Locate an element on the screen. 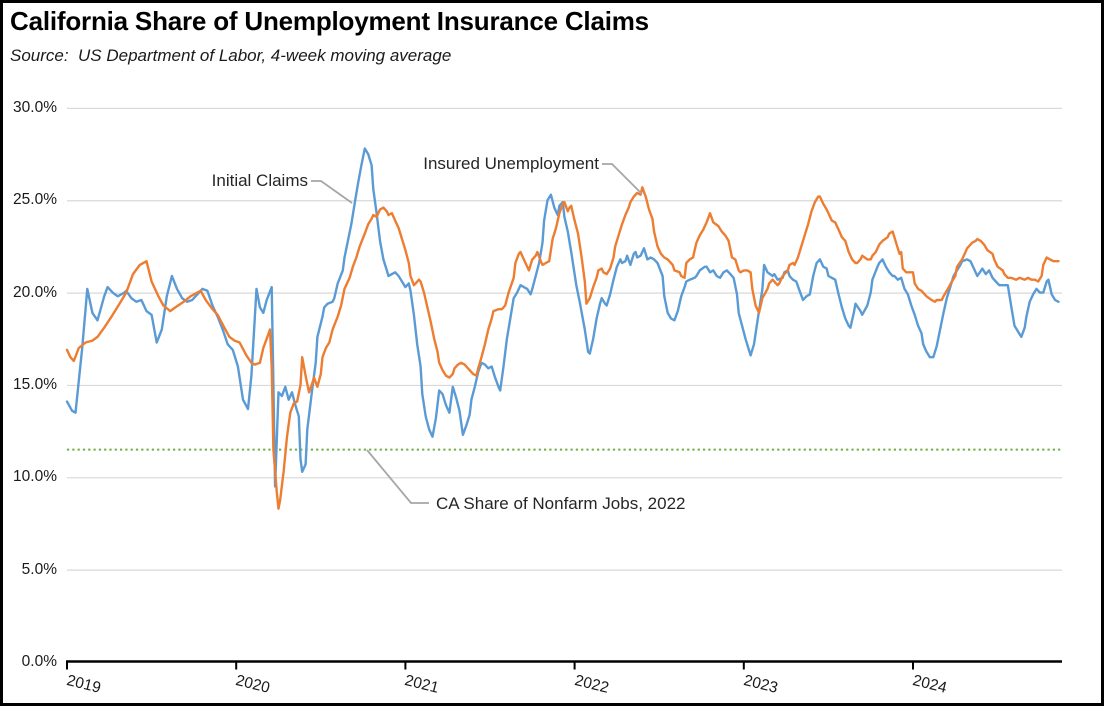 The width and height of the screenshot is (1104, 706). y-tick-label-15pct: 15.0% is located at coordinates (35, 384).